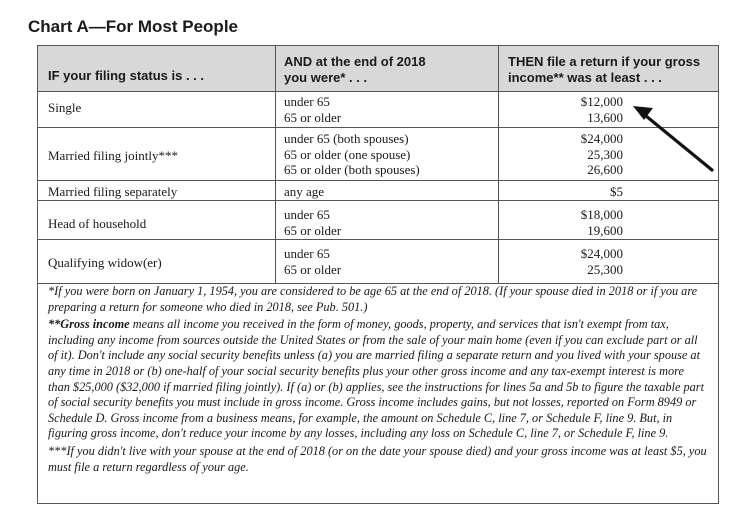  Describe the element at coordinates (126, 75) in the screenshot. I see `header-filing-status: IF your filing status is . . .` at that location.